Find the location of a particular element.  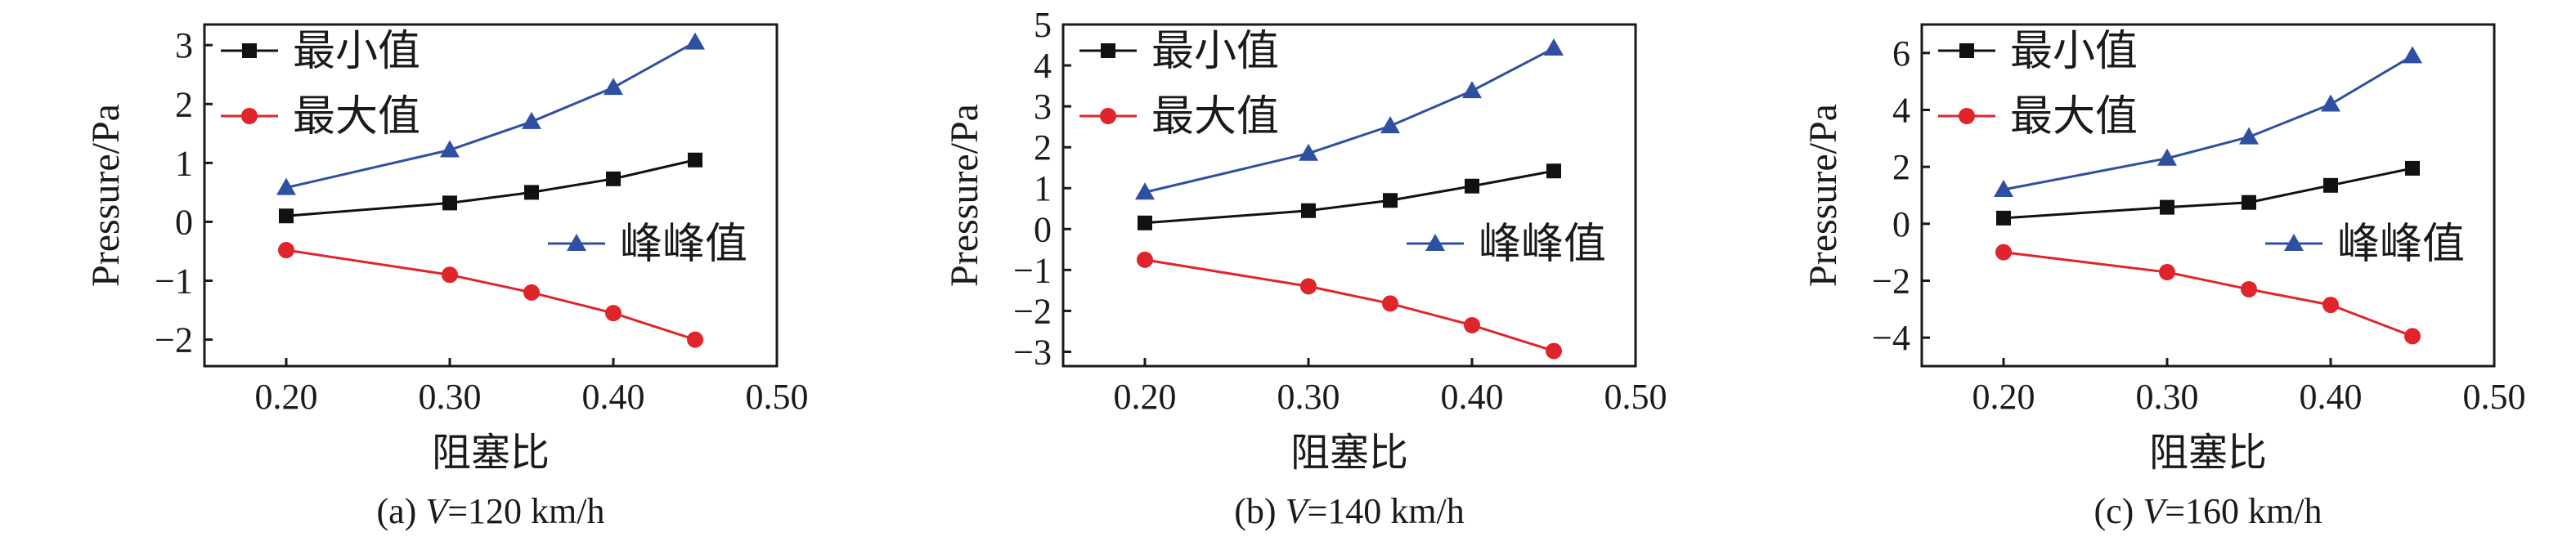

y-tick-label: 5 is located at coordinates (1043, 25).